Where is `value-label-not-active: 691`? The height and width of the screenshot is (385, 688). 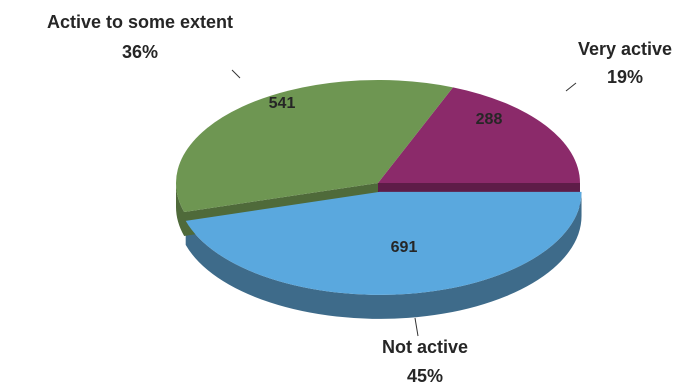 value-label-not-active: 691 is located at coordinates (404, 247).